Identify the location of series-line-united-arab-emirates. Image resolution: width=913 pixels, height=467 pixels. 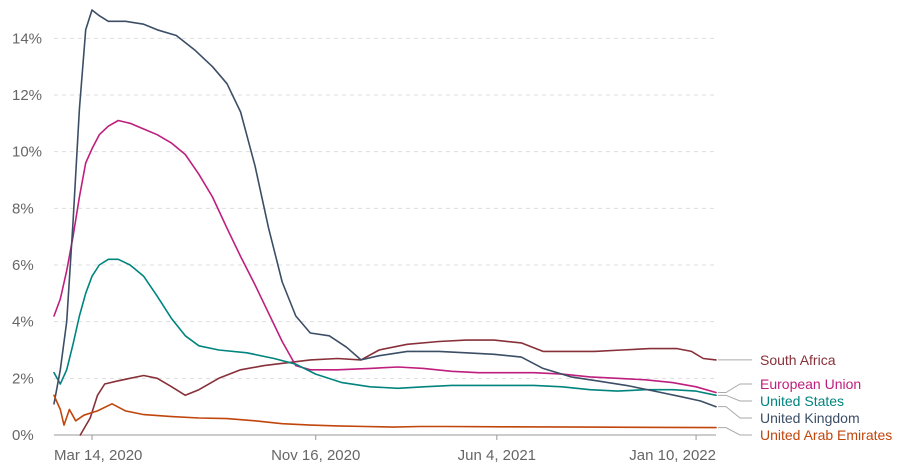
(385, 411).